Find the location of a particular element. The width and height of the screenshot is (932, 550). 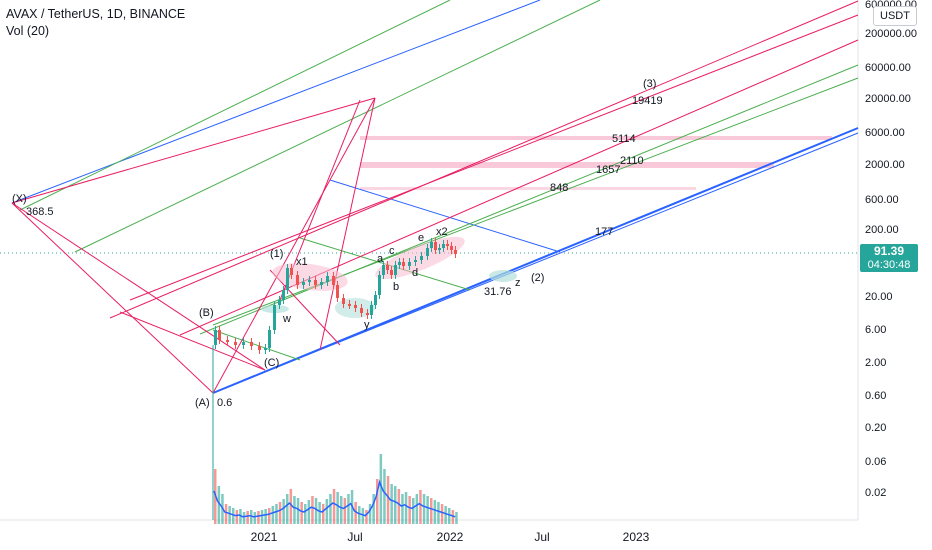

wave-label: b is located at coordinates (396, 287).